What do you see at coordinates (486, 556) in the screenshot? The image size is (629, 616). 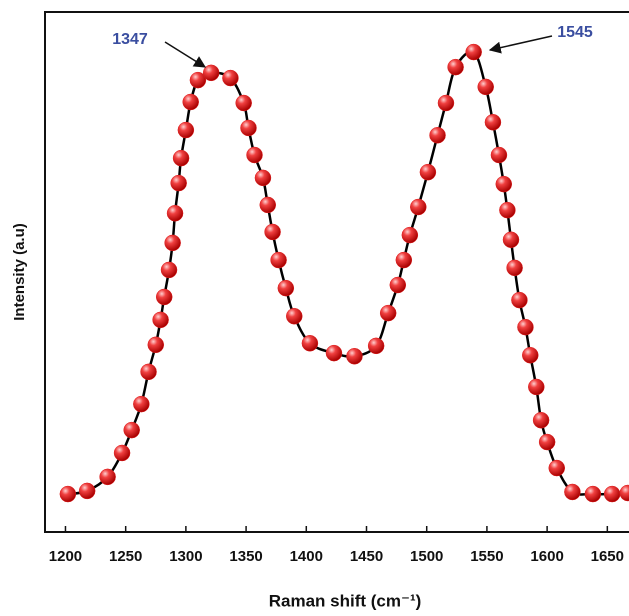 I see `x-tick-label: 1550` at bounding box center [486, 556].